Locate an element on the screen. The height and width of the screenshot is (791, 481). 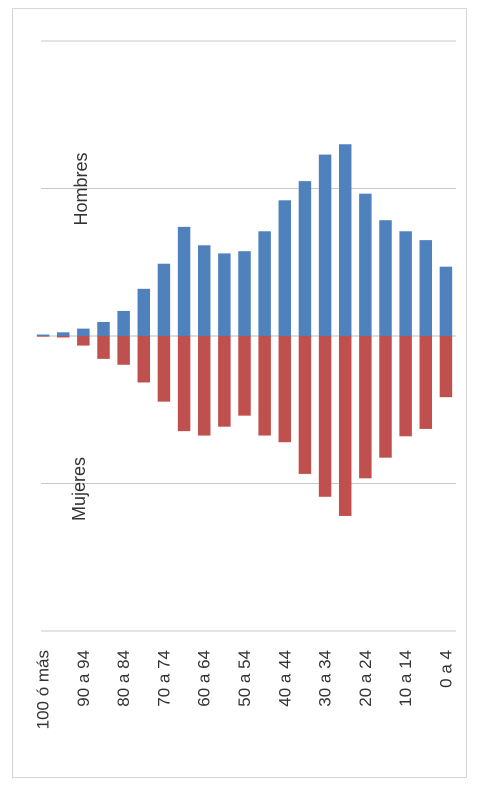
tick-label-6: 40 a 44 is located at coordinates (284, 678).